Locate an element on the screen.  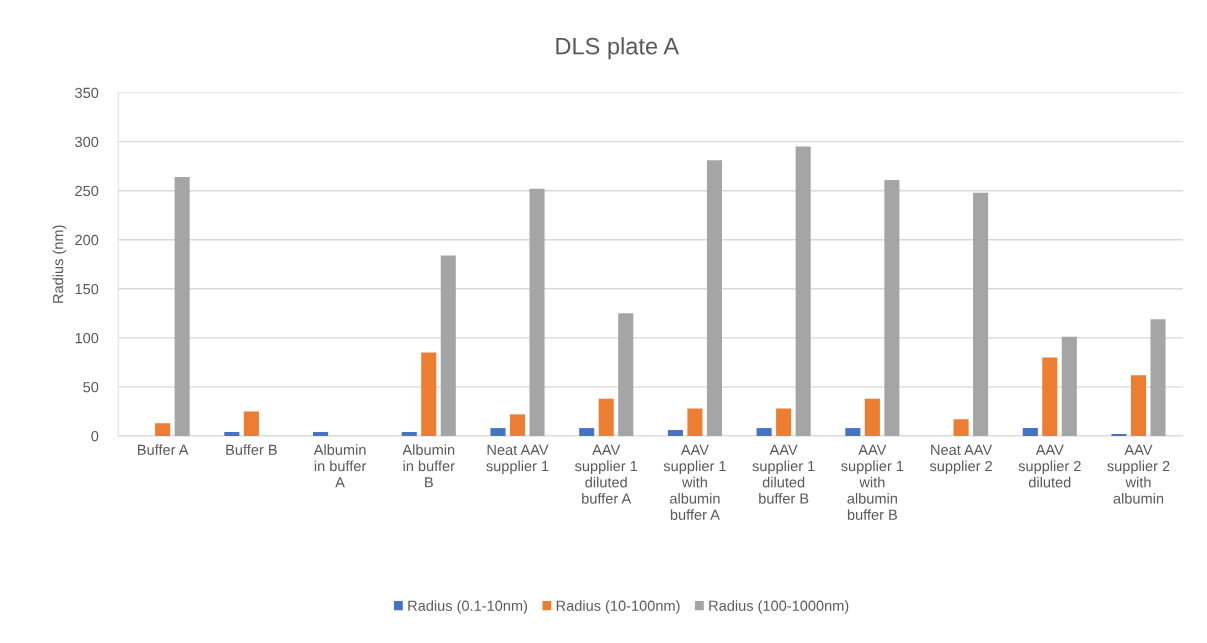
y-tick-label: 100 is located at coordinates (87, 338).